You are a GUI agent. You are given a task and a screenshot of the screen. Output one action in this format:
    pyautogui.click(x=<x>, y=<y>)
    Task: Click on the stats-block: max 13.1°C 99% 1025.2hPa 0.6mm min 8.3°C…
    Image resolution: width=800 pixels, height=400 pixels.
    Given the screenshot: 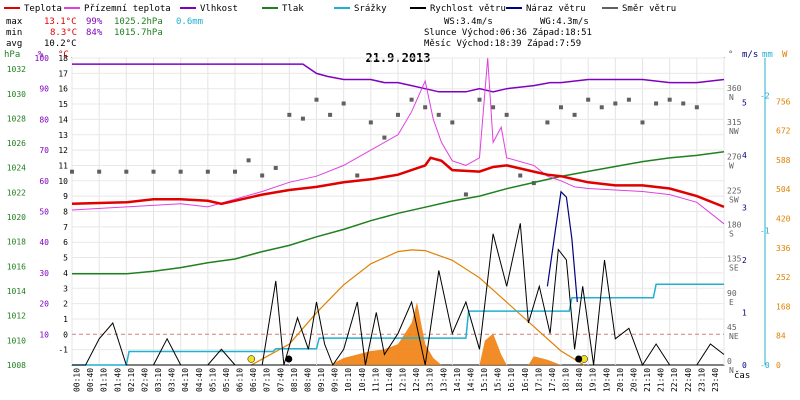 What is the action you would take?
    pyautogui.click(x=104, y=33)
    